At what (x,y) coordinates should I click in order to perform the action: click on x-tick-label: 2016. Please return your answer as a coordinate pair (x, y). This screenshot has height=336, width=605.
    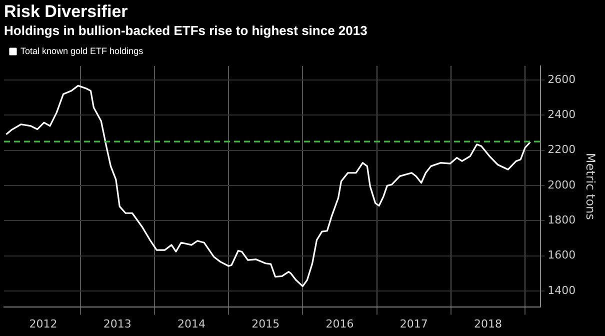
    Looking at the image, I should click on (340, 323).